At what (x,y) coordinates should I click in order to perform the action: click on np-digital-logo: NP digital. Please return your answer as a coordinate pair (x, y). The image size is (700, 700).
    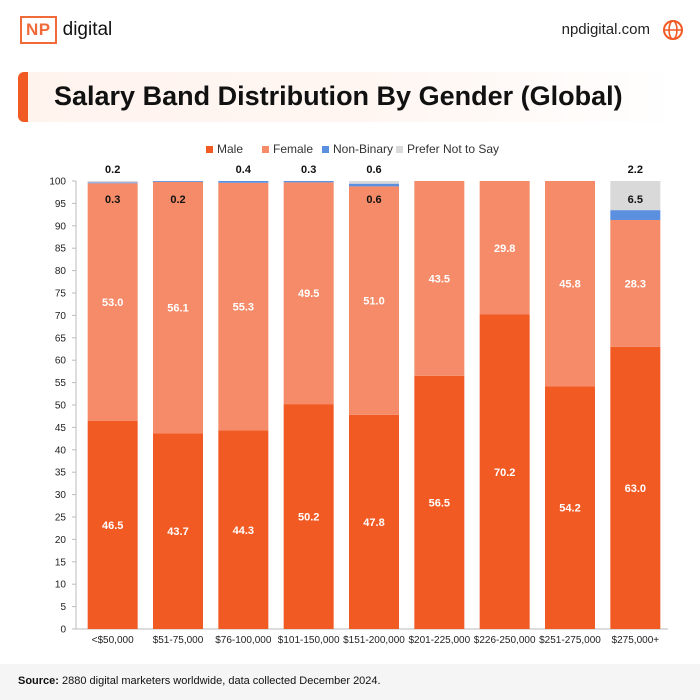
    Looking at the image, I should click on (66, 30).